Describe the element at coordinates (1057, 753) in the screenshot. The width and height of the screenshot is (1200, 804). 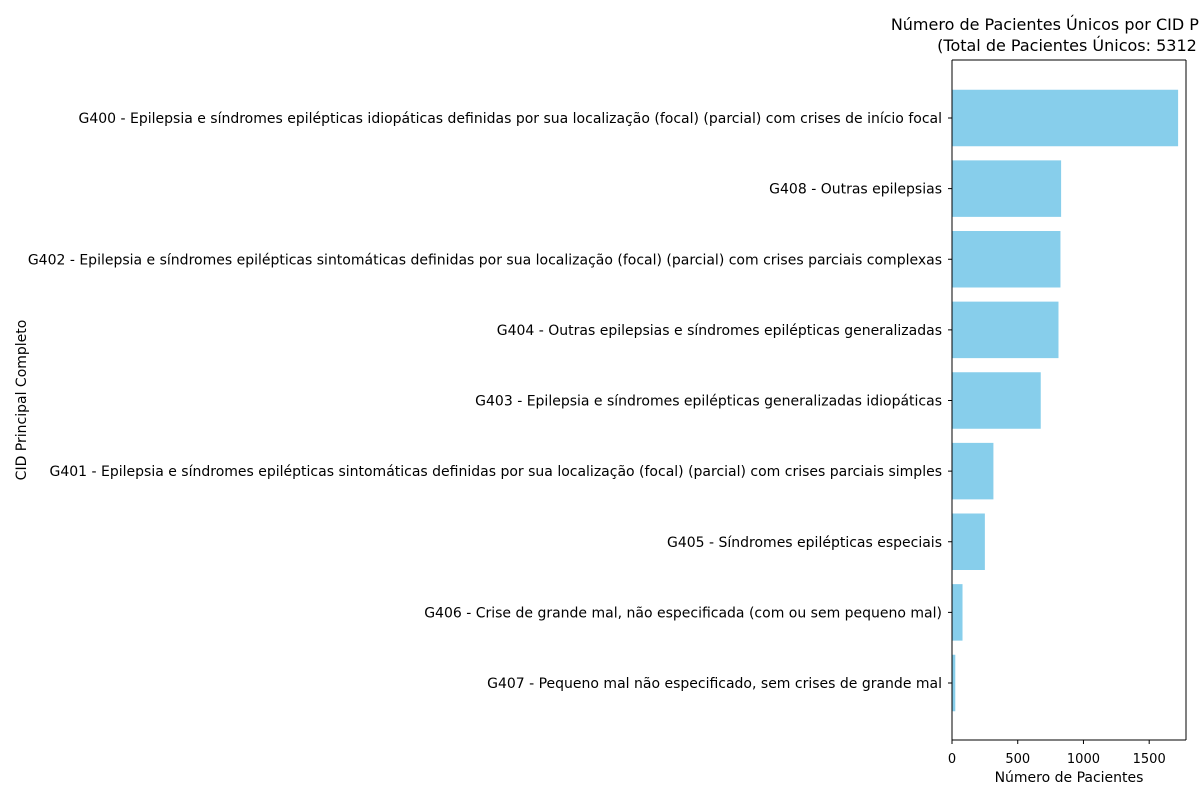
I see `x-axis-ticks: 0 500 1000 1500` at that location.